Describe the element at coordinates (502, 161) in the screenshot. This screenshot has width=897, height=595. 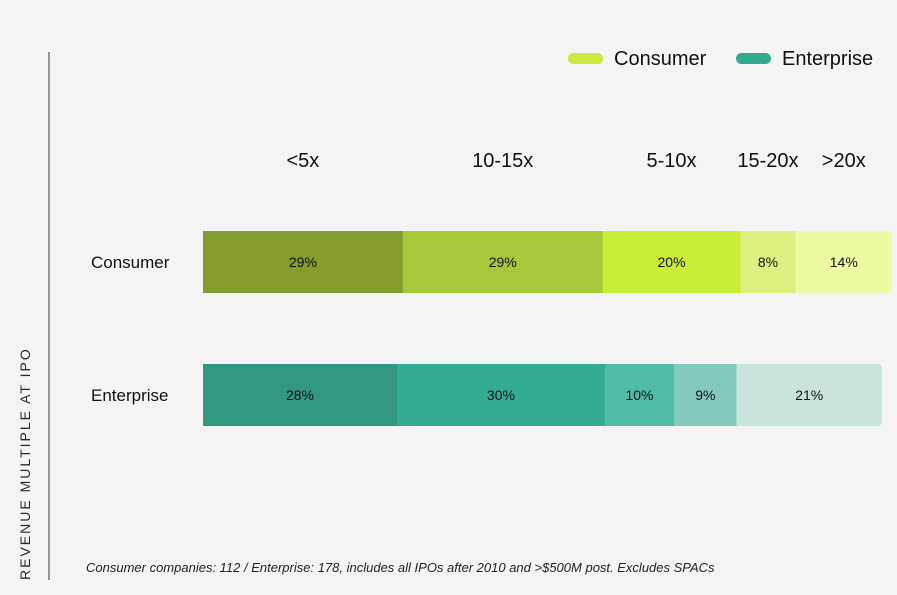
I see `category-label-2: 10-15x` at that location.